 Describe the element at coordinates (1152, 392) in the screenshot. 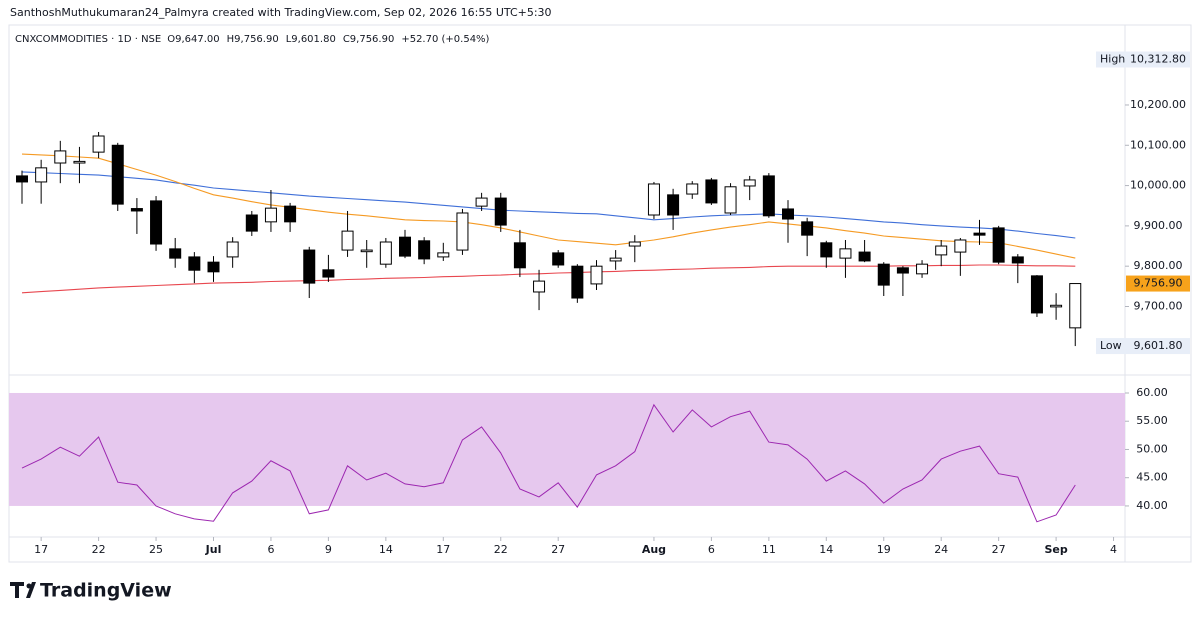

I see `rsi-tick-label: 60.00` at that location.